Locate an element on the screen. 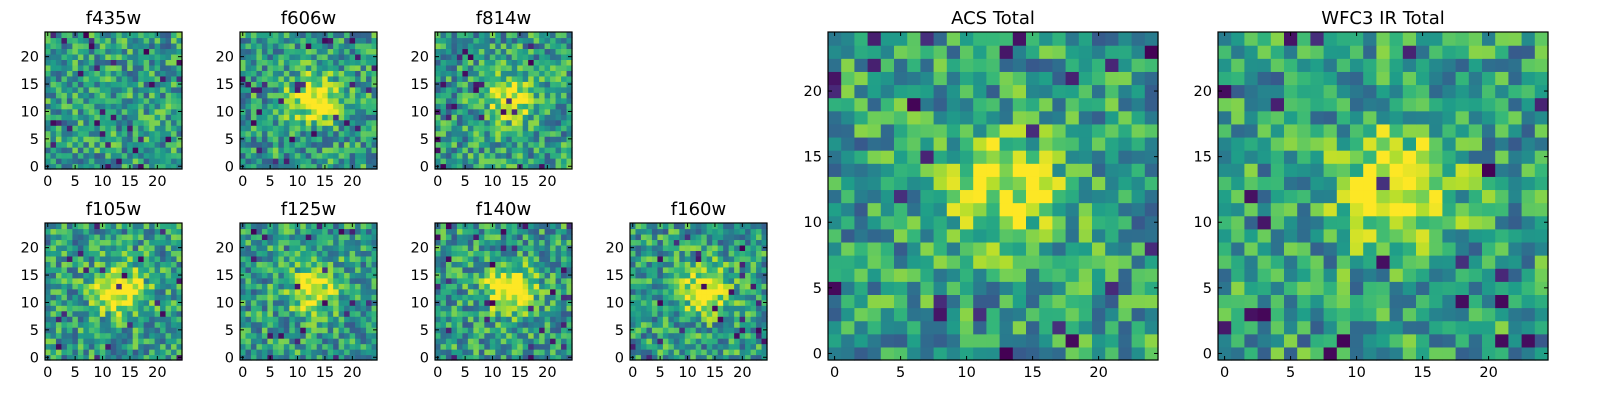 This screenshot has width=1600, height=400. y-tick-label: 10 is located at coordinates (30, 112).